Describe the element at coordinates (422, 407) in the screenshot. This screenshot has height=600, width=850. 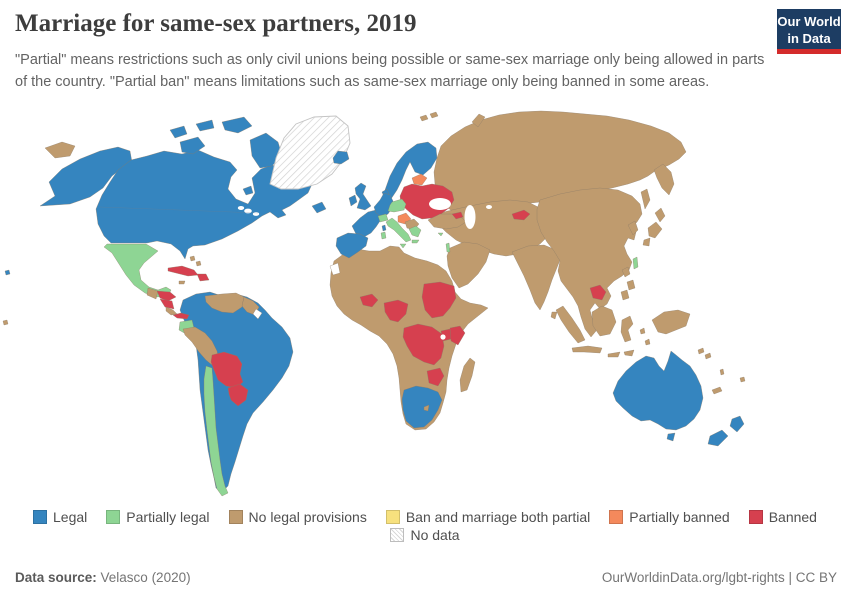
I see `region-south-africa` at that location.